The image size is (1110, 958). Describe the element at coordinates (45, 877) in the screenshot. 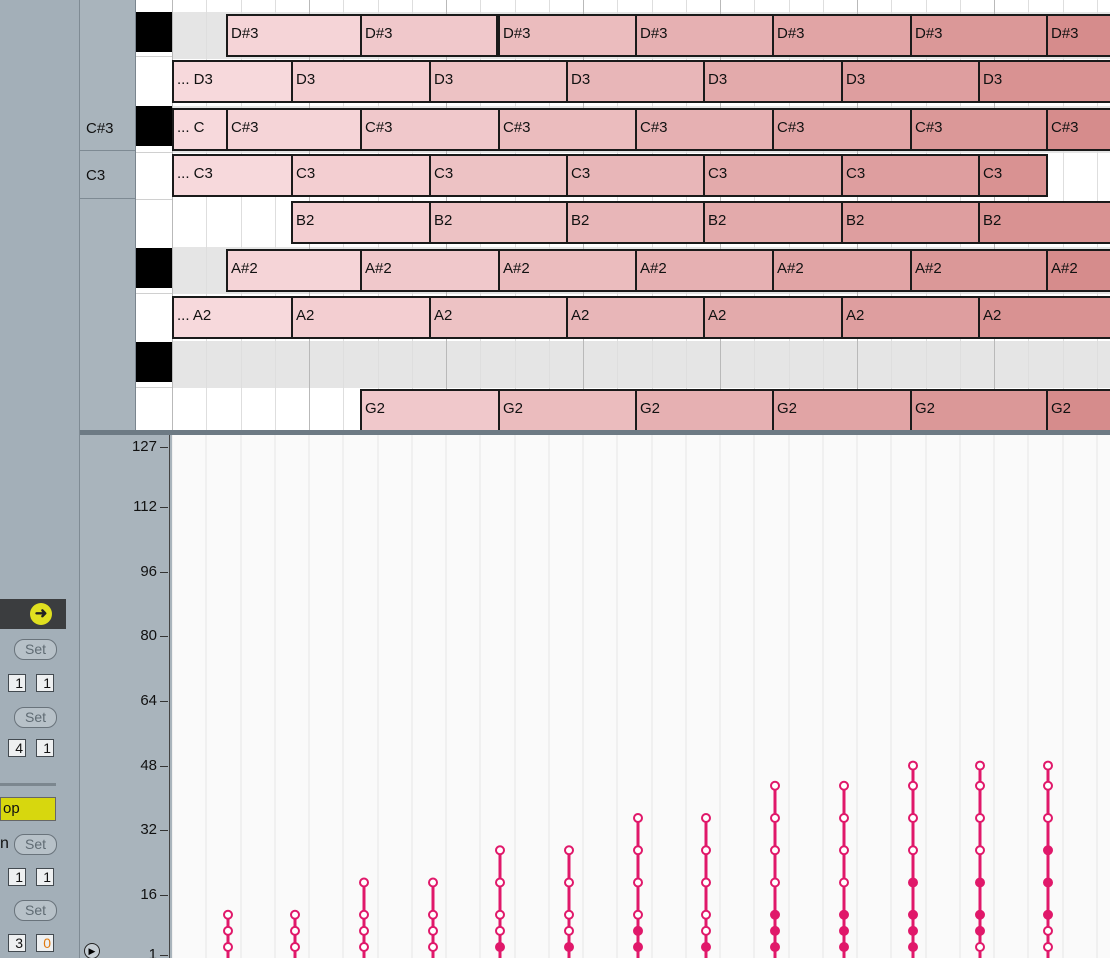

I see `loop-start-beat-field: 1` at that location.